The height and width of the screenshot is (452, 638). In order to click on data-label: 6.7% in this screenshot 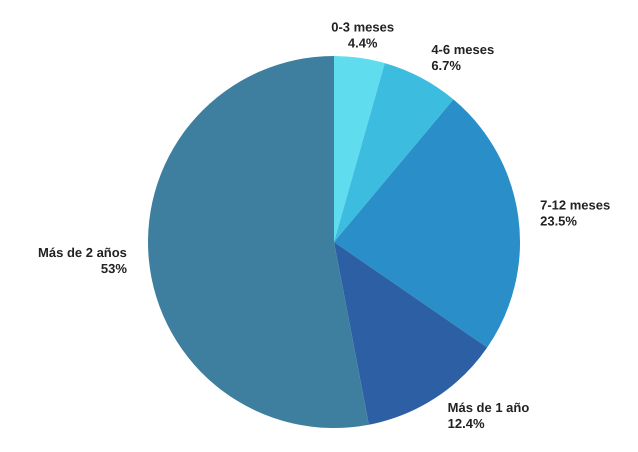, I will do `click(446, 65)`.